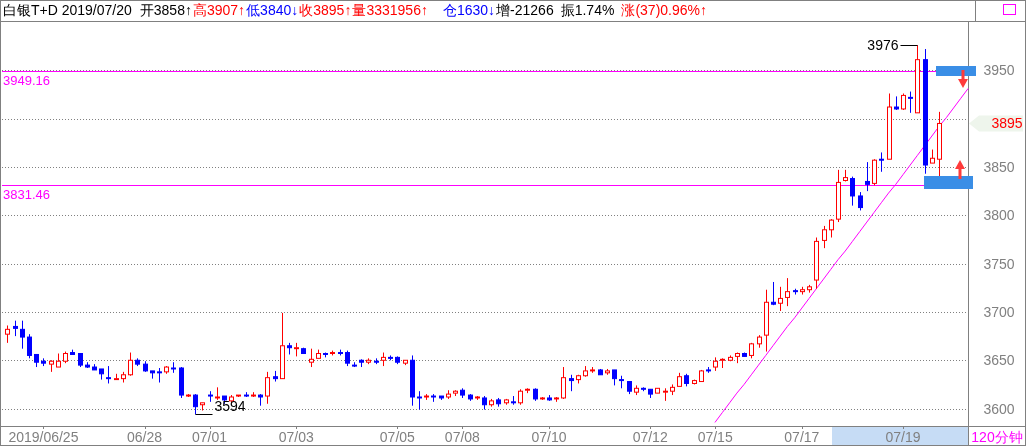  Describe the element at coordinates (999, 215) in the screenshot. I see `y-tick-label: 3800` at that location.